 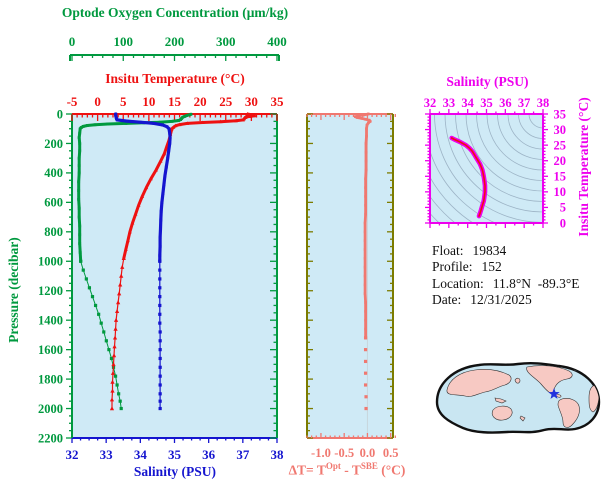 What do you see at coordinates (347, 469) in the screenshot?
I see `delta-t-axis-title: ΔT= TOpt - TSBE (°C)` at bounding box center [347, 469].